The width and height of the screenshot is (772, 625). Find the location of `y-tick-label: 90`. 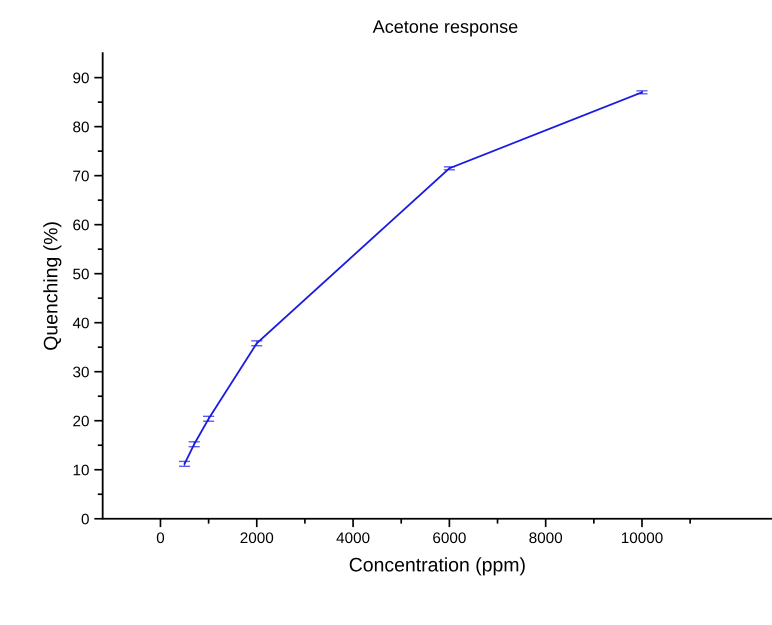

y-tick-label: 90 is located at coordinates (81, 78).